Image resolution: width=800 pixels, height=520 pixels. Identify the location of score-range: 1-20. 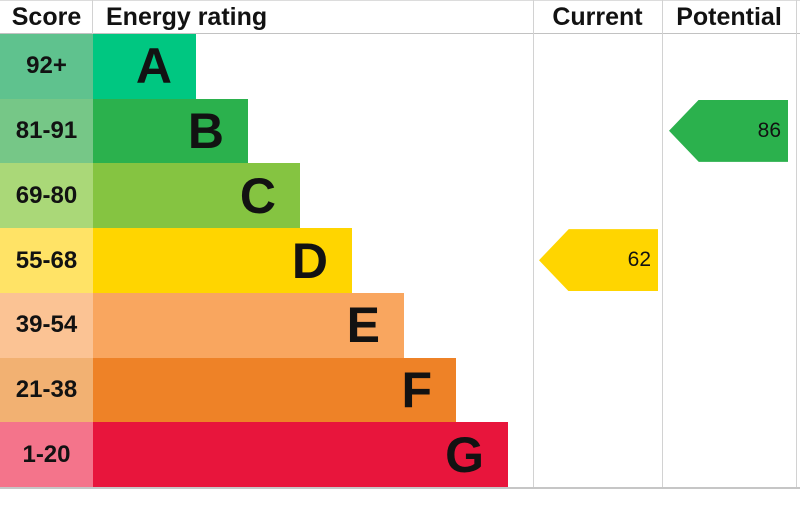
(46, 454).